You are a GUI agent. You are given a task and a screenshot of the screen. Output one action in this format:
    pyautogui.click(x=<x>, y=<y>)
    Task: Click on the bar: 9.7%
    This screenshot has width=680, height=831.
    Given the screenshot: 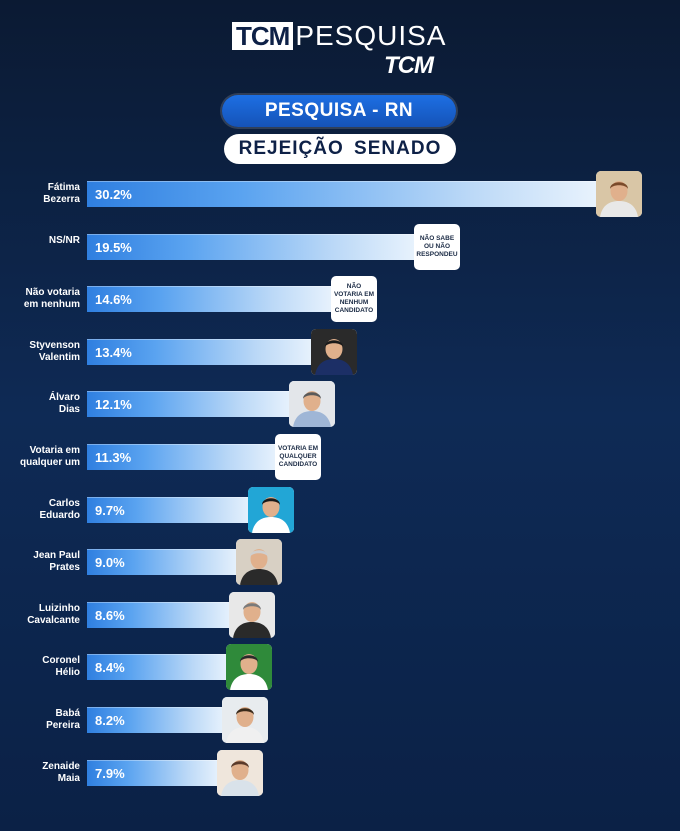 What is the action you would take?
    pyautogui.click(x=169, y=510)
    